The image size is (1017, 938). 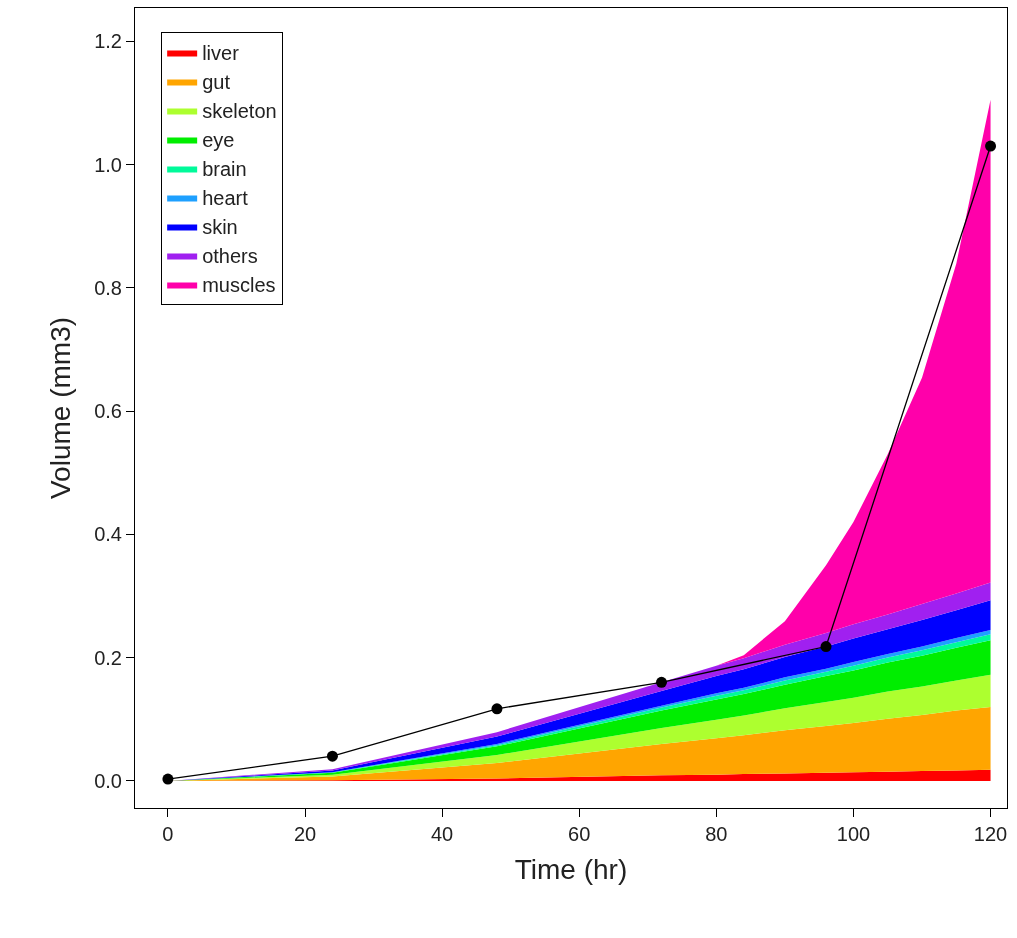 I want to click on x-tick-label: 80, so click(x=716, y=834).